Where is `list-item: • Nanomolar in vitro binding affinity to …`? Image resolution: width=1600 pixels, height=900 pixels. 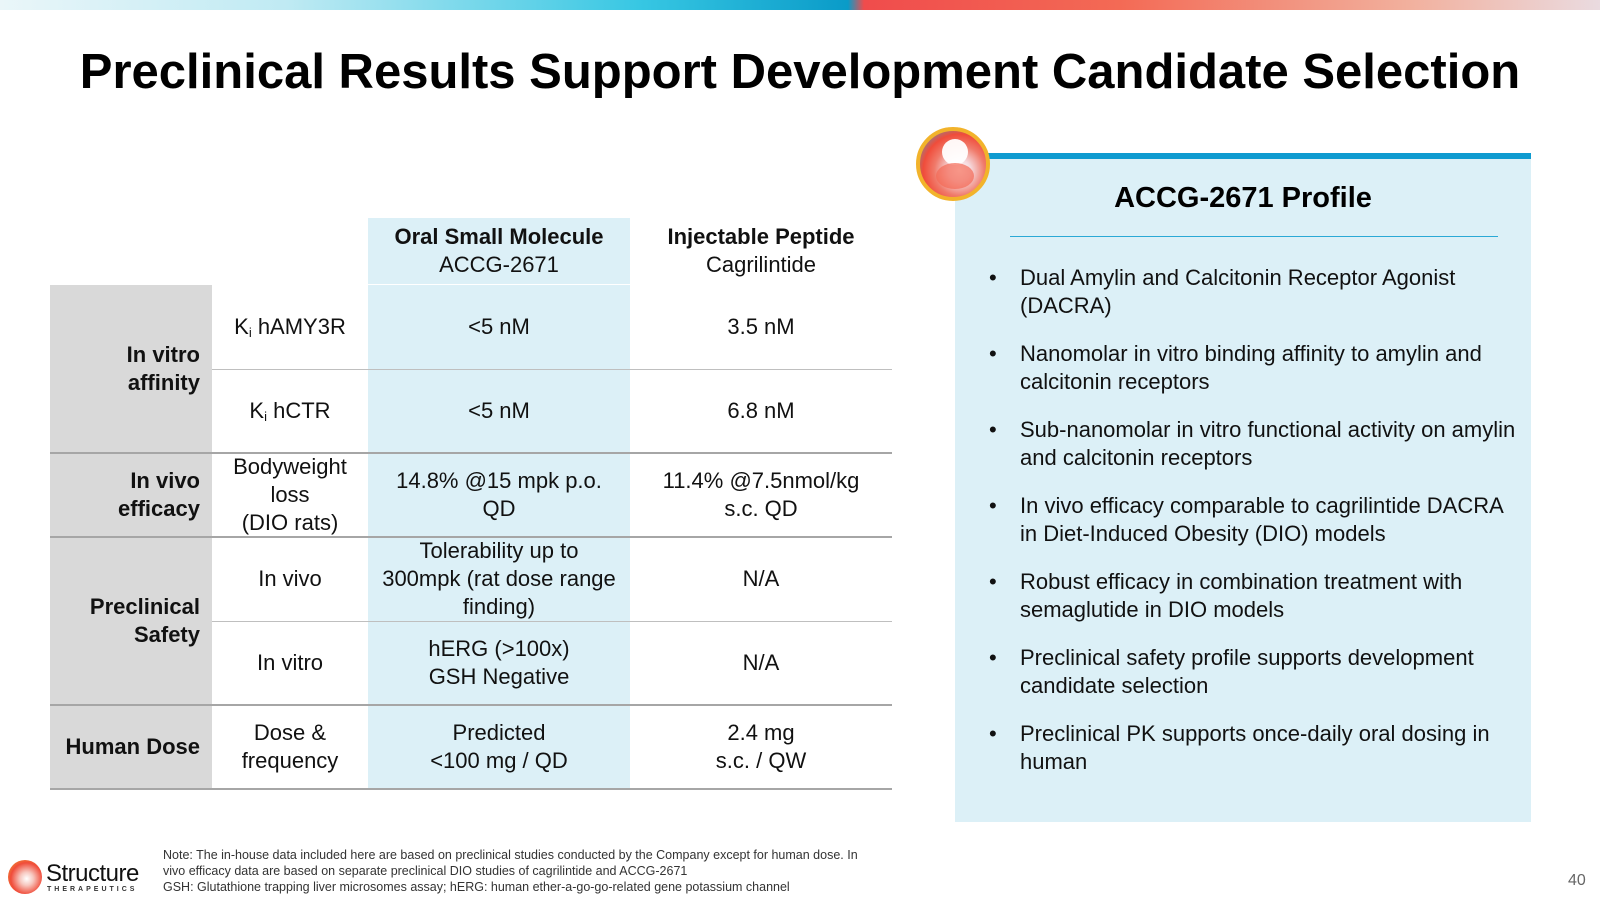 list-item: • Nanomolar in vitro binding affinity to … is located at coordinates (1255, 368).